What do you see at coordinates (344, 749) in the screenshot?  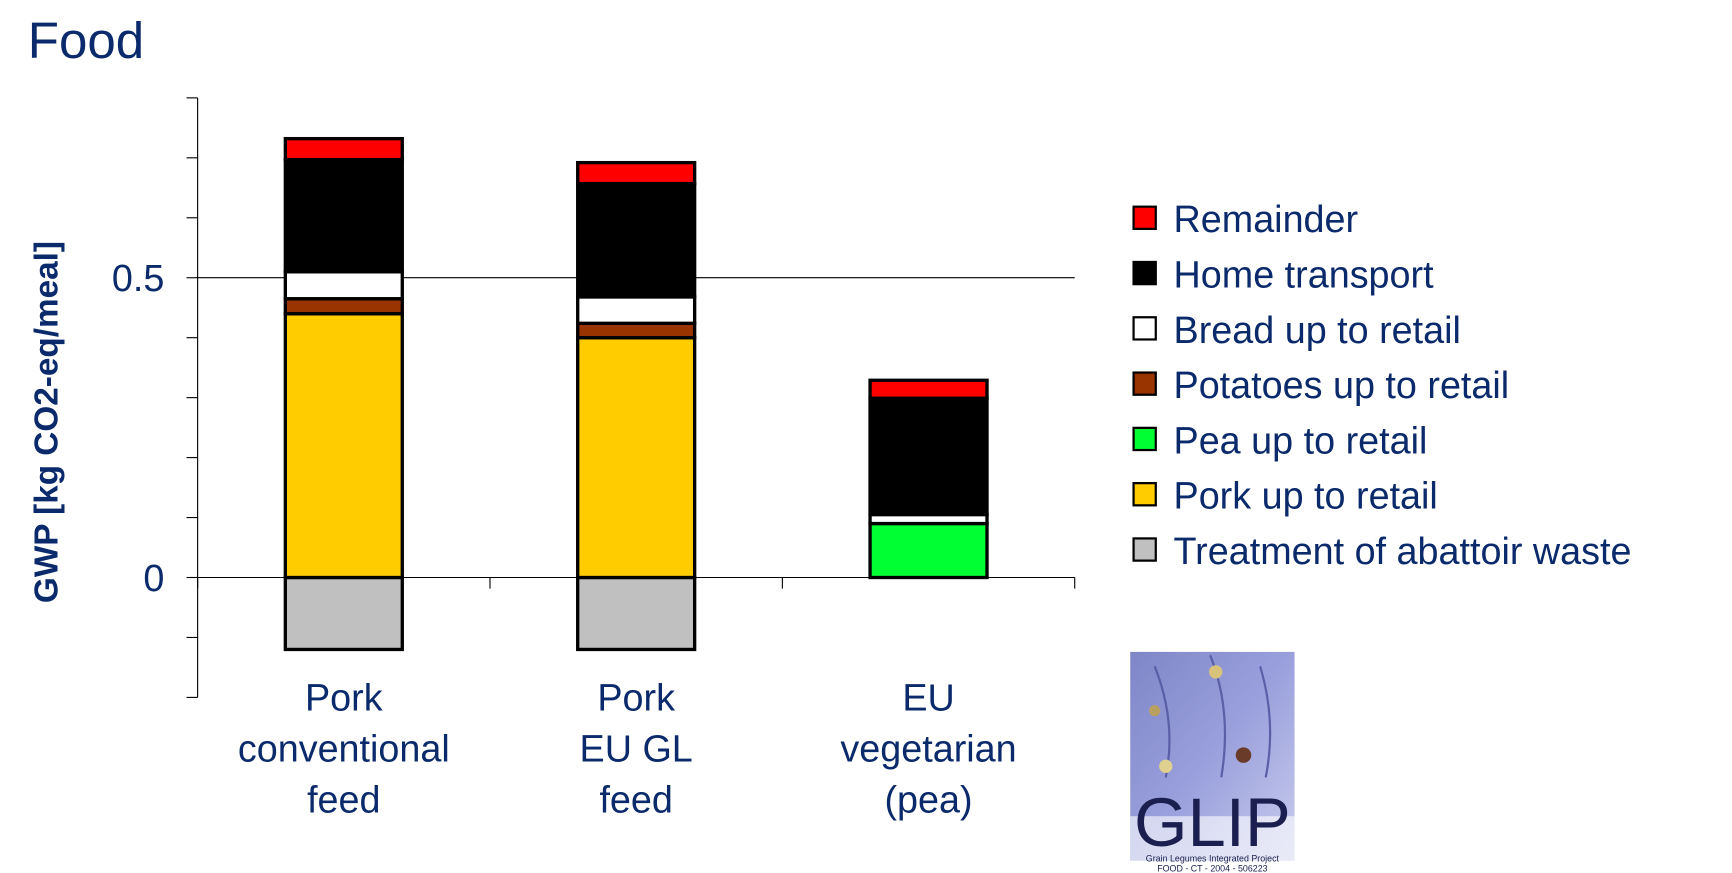 I see `x-tick-label: Pork conventional feed` at bounding box center [344, 749].